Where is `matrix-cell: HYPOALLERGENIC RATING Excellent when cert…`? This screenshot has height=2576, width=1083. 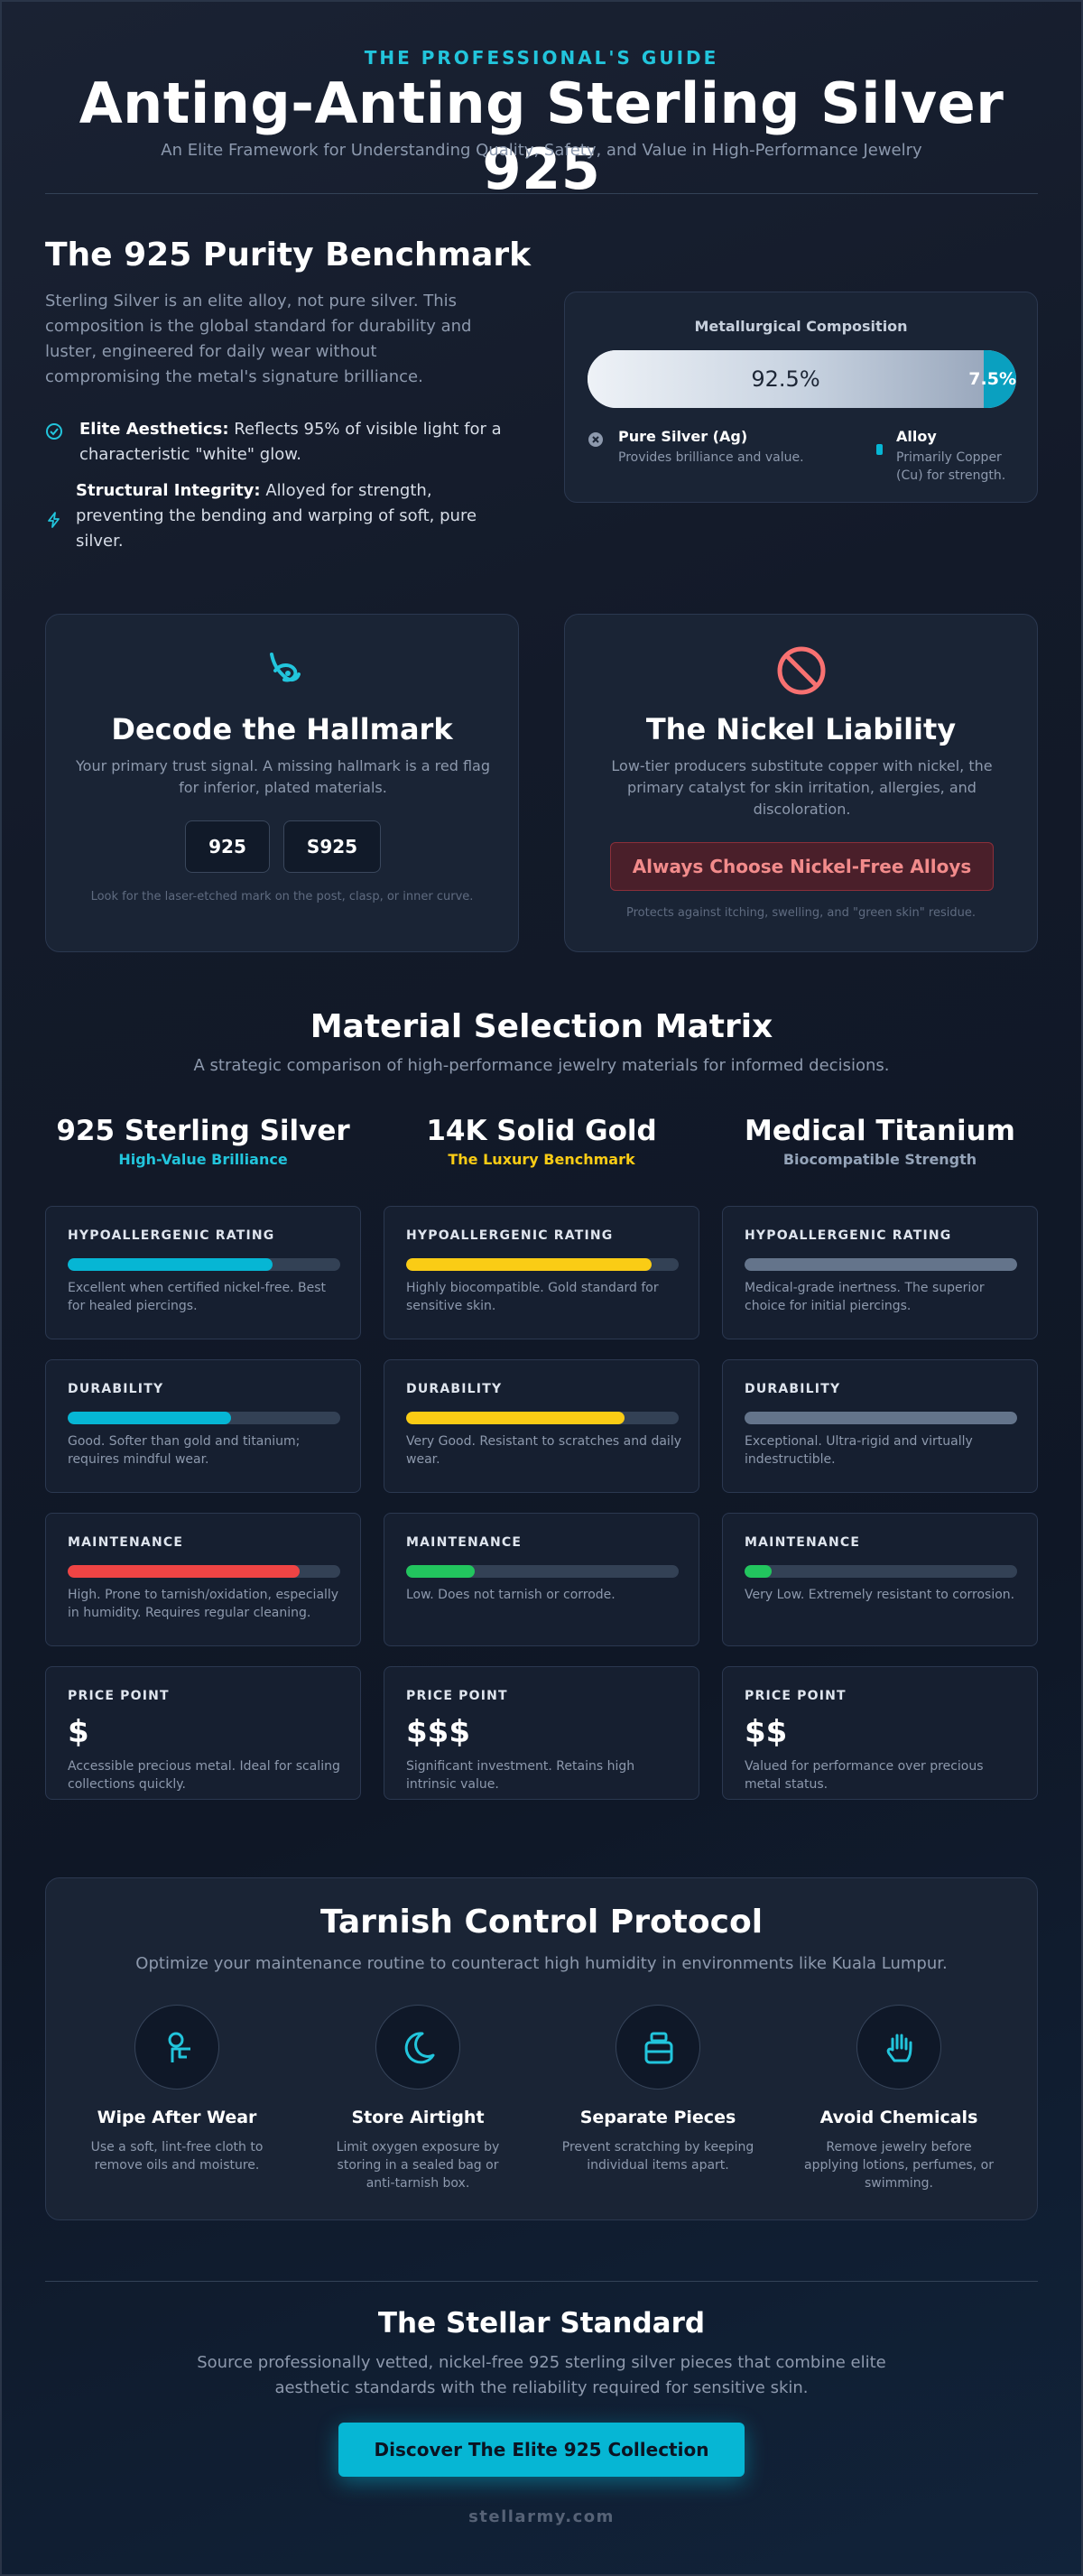 matrix-cell: HYPOALLERGENIC RATING Excellent when cert… is located at coordinates (203, 1272).